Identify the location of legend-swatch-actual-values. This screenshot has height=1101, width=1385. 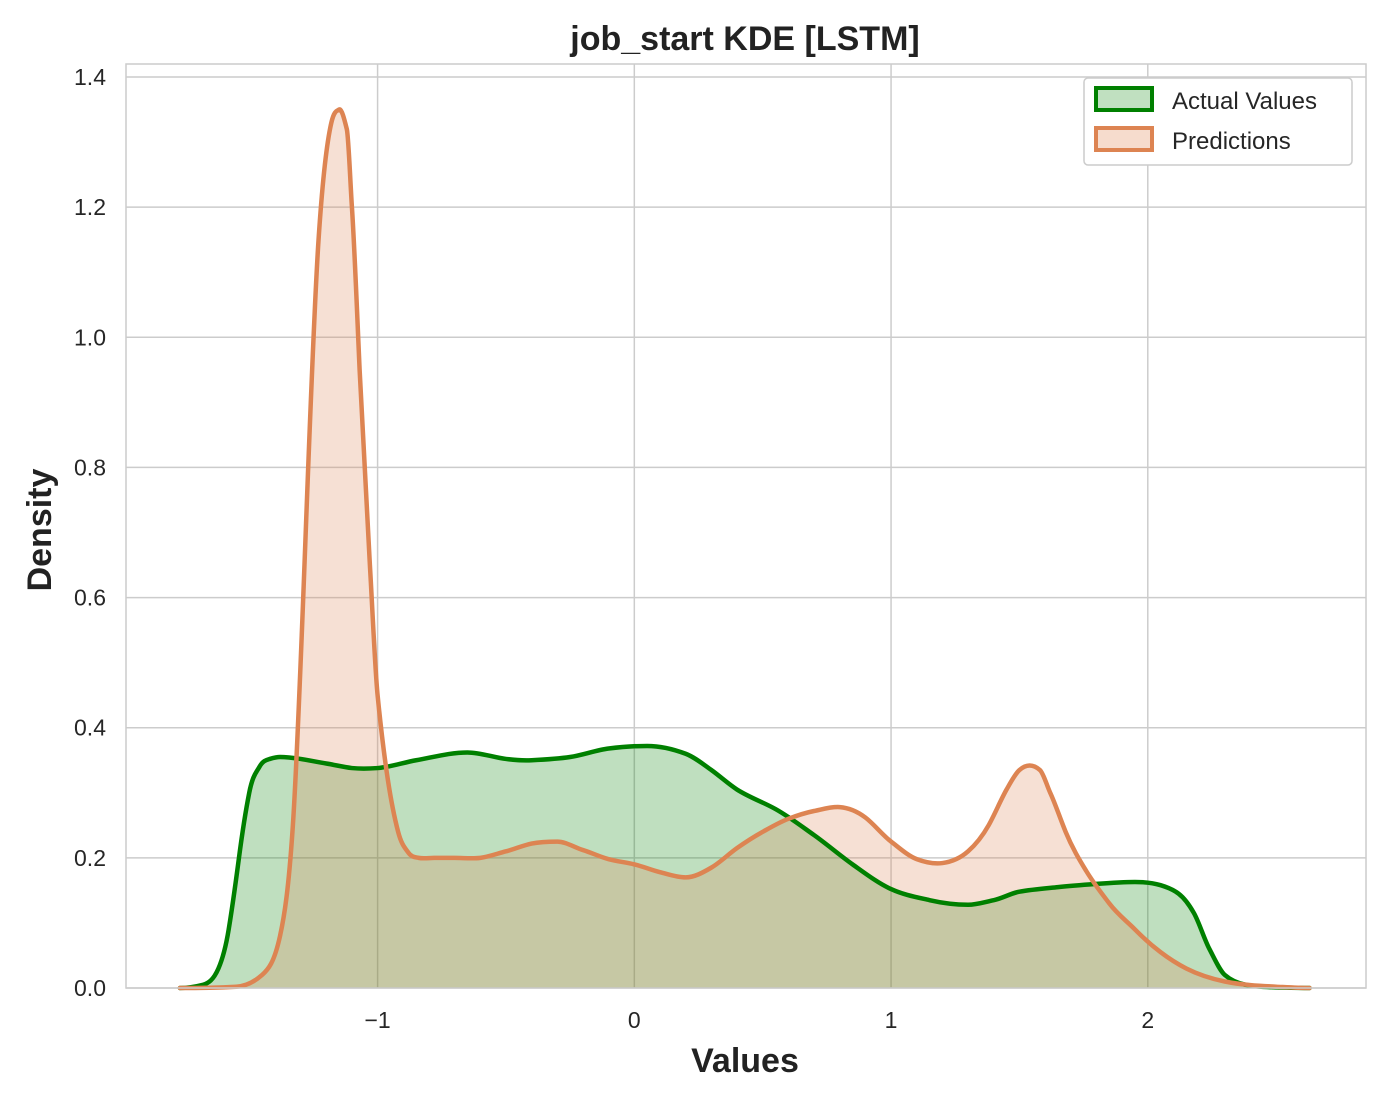
(1124, 99).